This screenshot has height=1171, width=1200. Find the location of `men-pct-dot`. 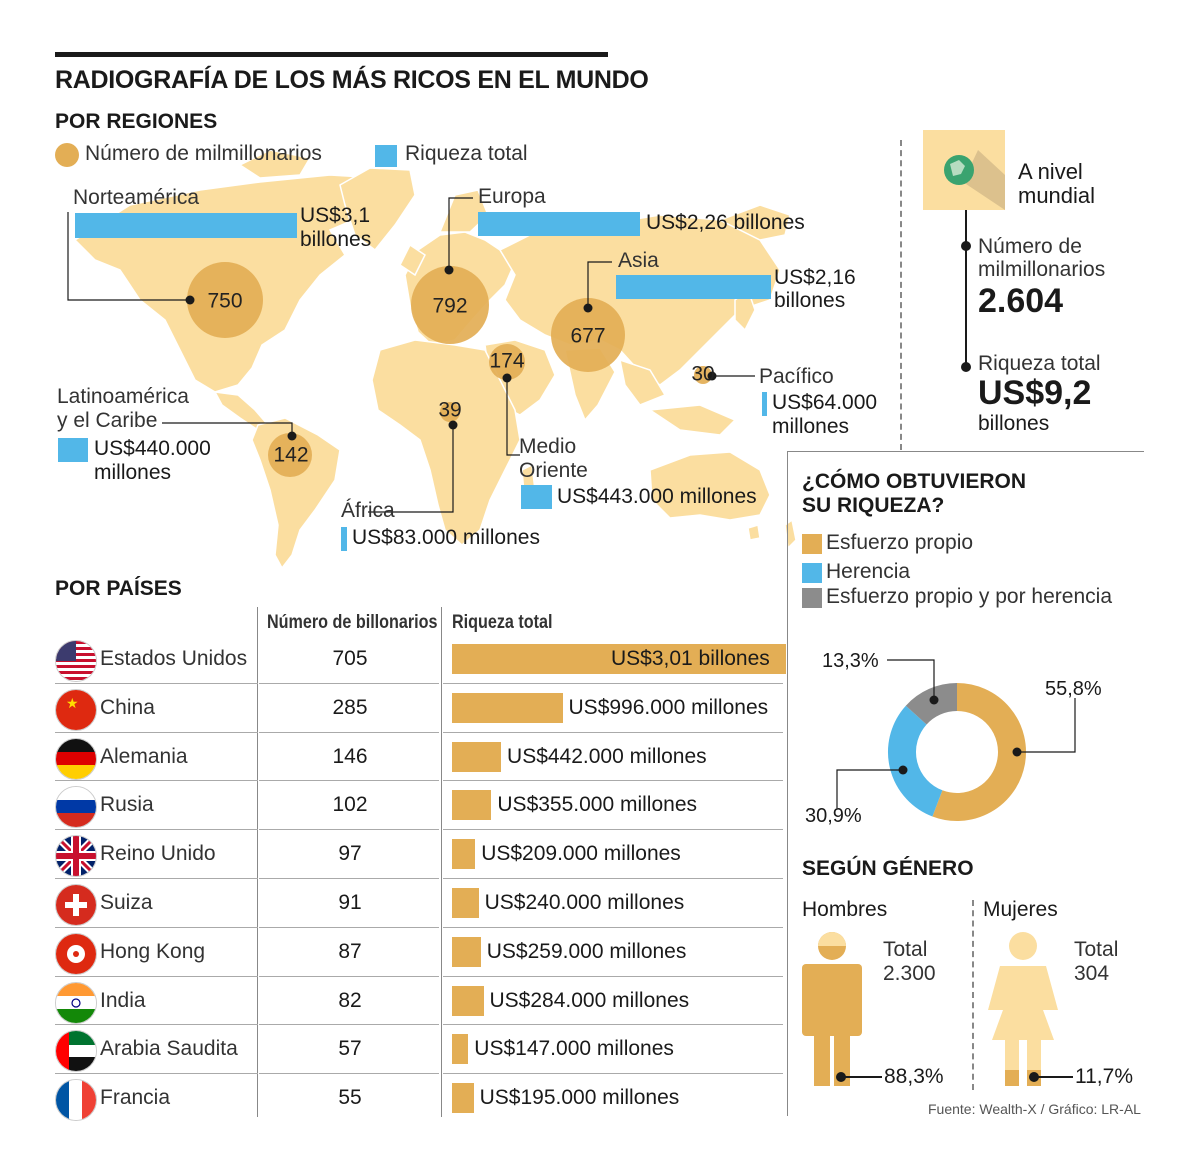

men-pct-dot is located at coordinates (841, 1077).